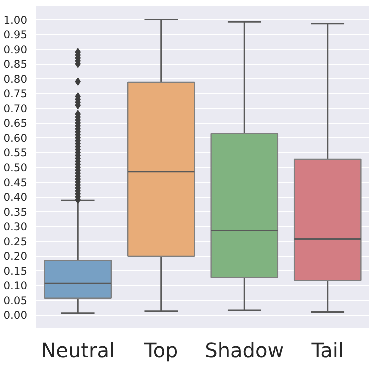 The image size is (375, 365). What do you see at coordinates (16, 20) in the screenshot?
I see `y-tick-label: 1.00` at bounding box center [16, 20].